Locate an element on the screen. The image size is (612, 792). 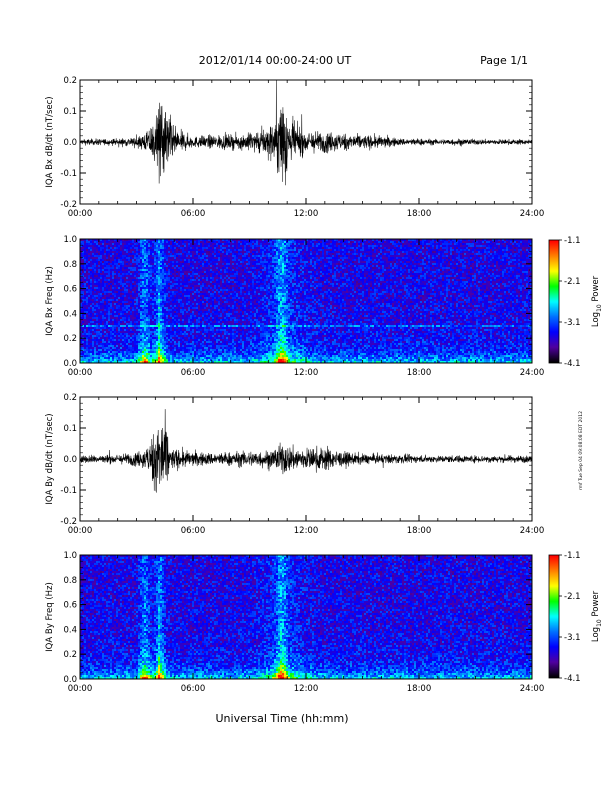
colorbar-bottom: -1.1 -2.1 -3.1 -4.1 Log10 Power is located at coordinates (575, 617).